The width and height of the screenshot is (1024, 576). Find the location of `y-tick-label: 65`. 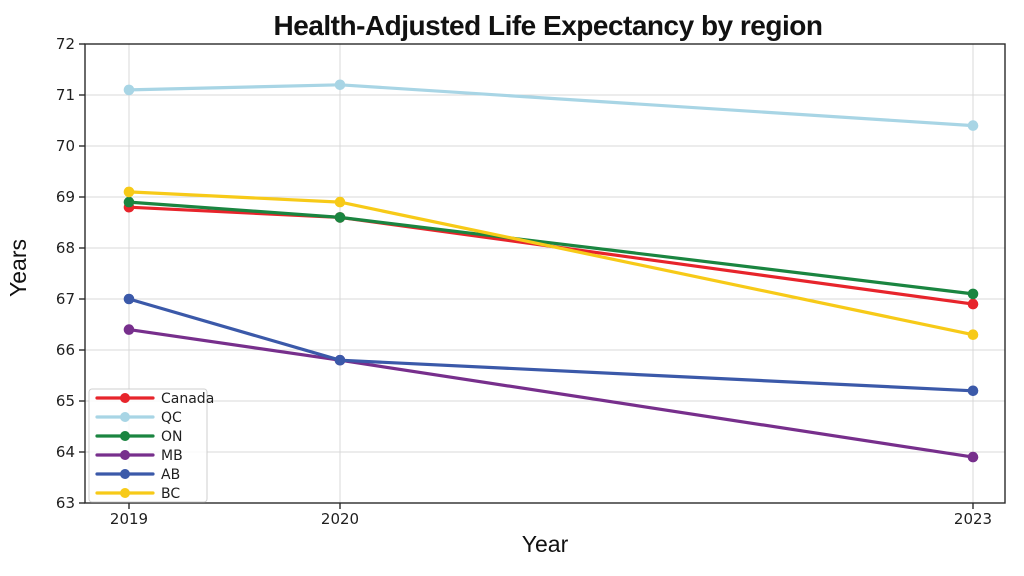

y-tick-label: 65 is located at coordinates (65, 401).